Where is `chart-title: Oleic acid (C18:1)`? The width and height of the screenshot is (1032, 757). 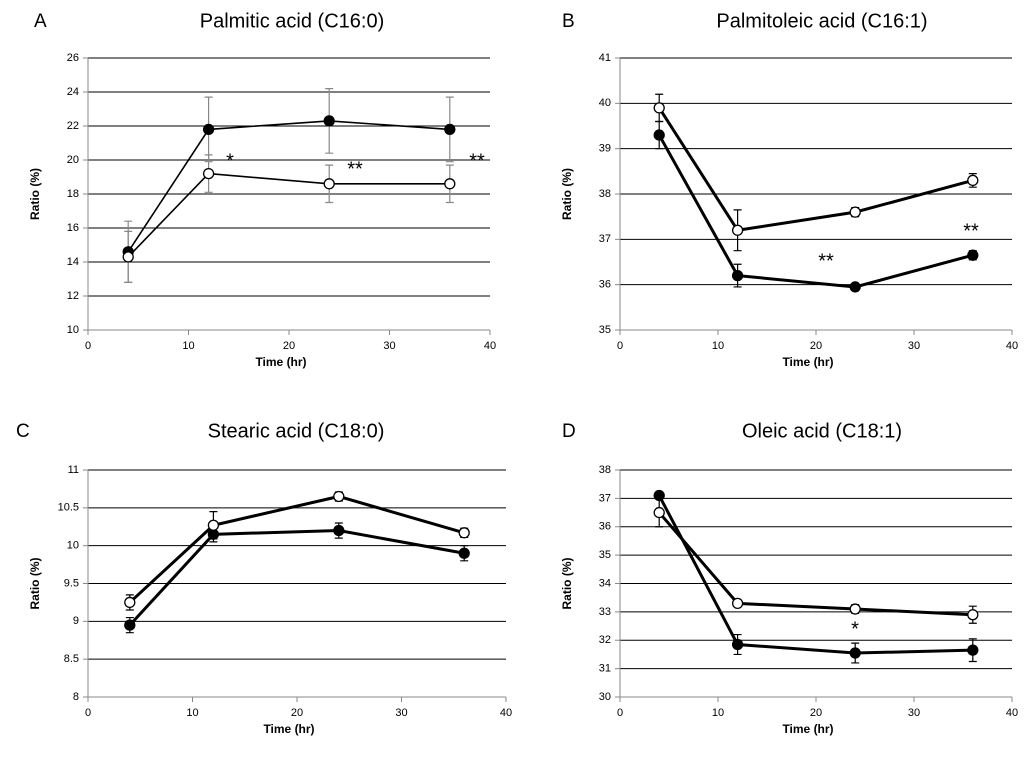
chart-title: Oleic acid (C18:1) is located at coordinates (822, 431).